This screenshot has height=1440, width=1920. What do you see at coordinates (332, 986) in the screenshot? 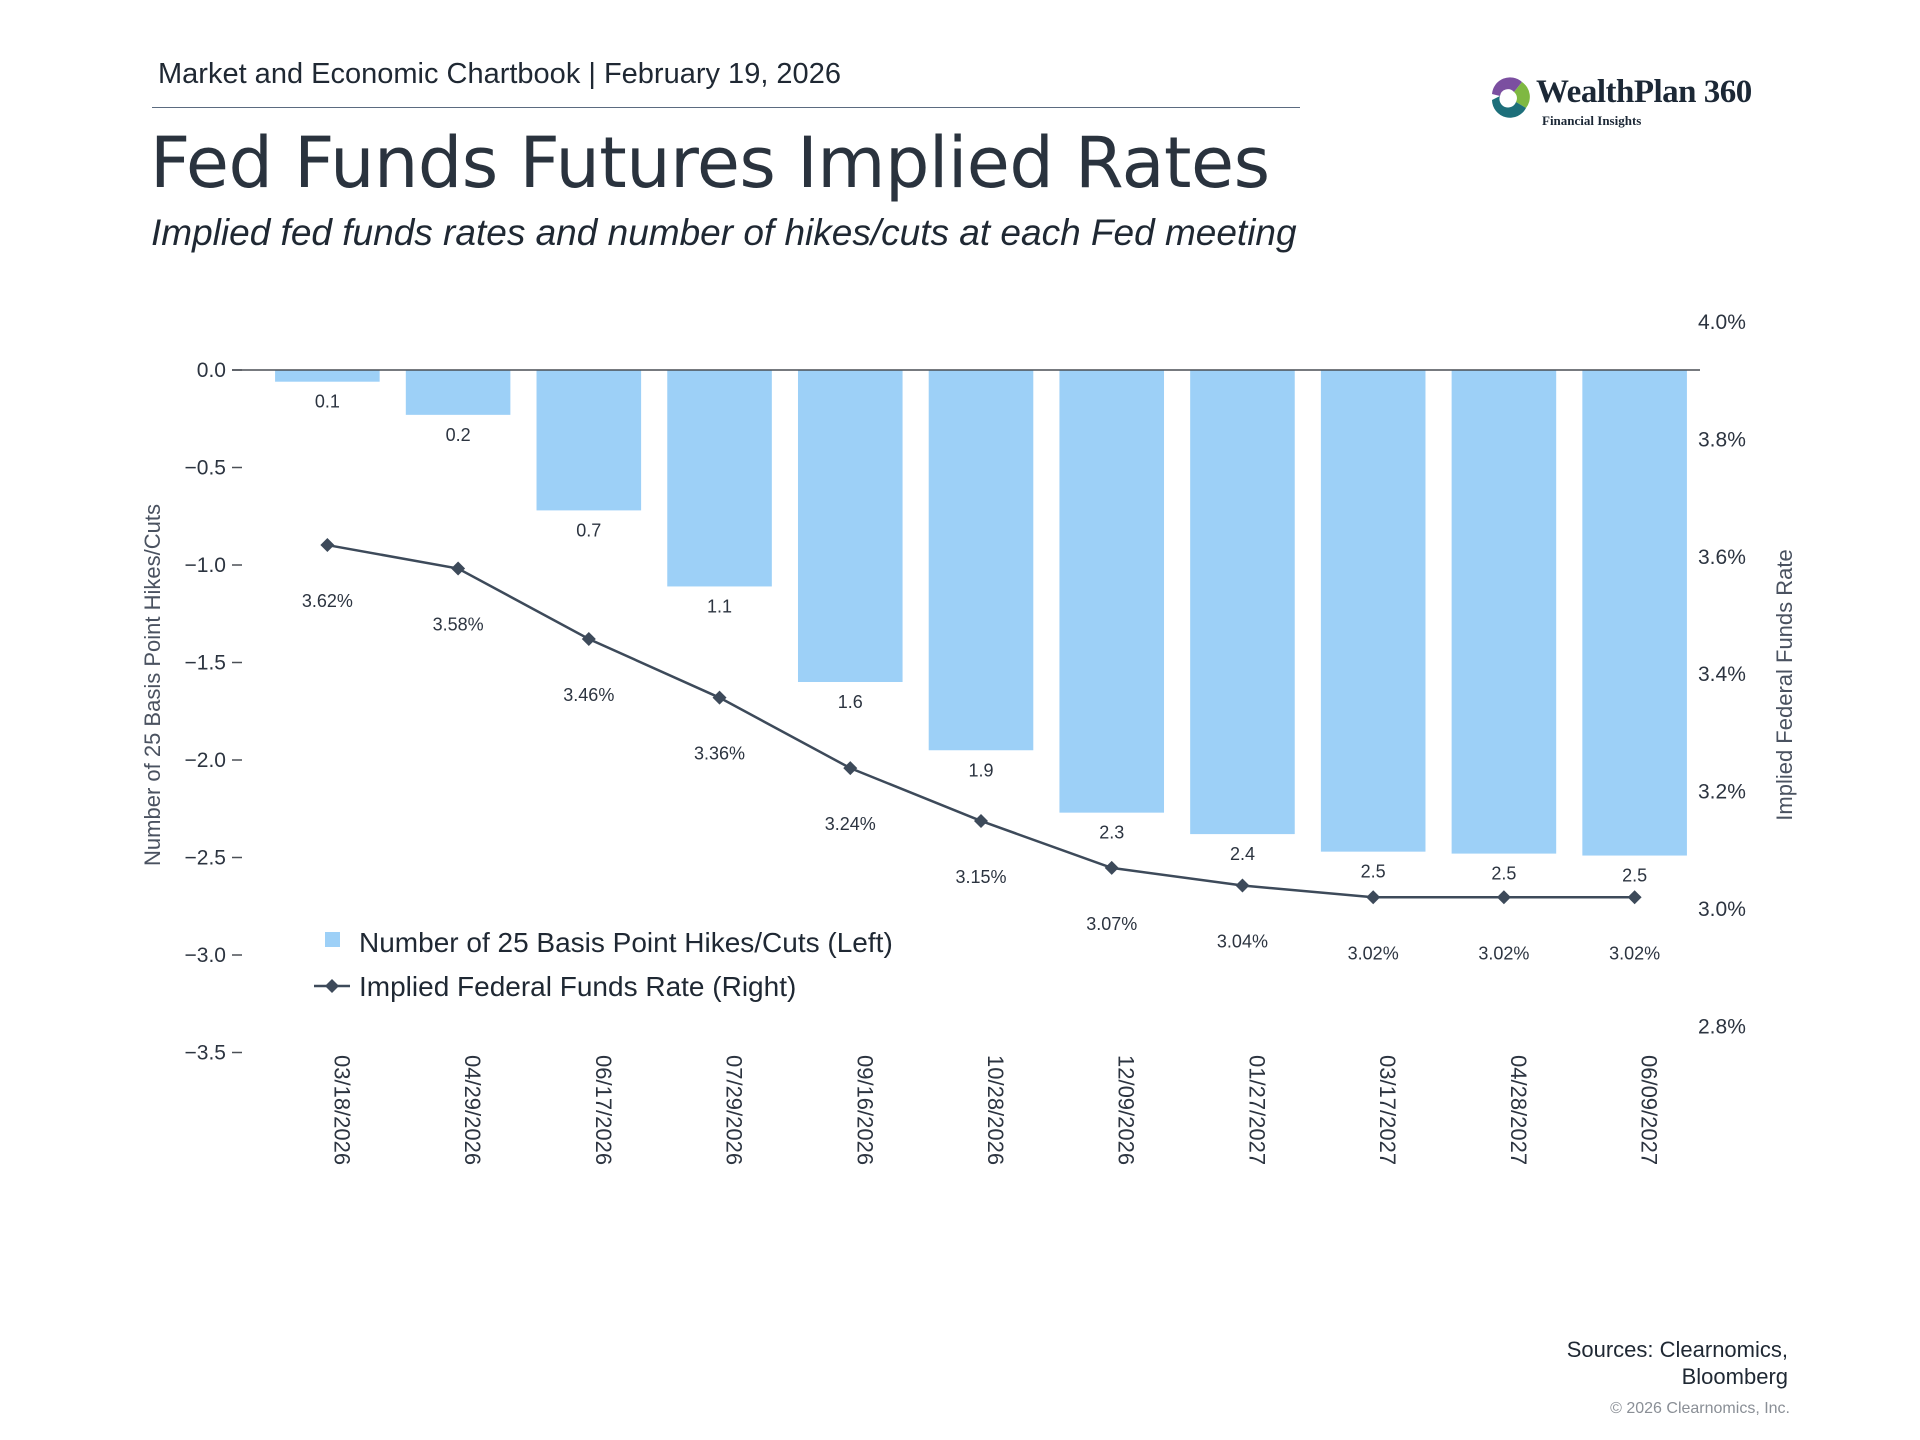
I see `legend-line-marker` at bounding box center [332, 986].